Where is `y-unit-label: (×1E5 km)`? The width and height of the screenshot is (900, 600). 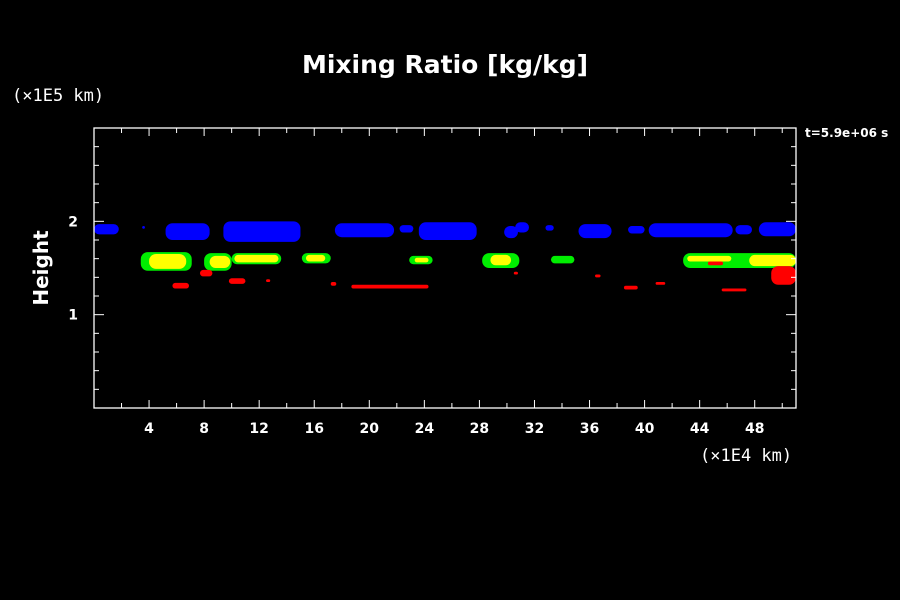
y-unit-label: (×1E5 km) is located at coordinates (58, 96).